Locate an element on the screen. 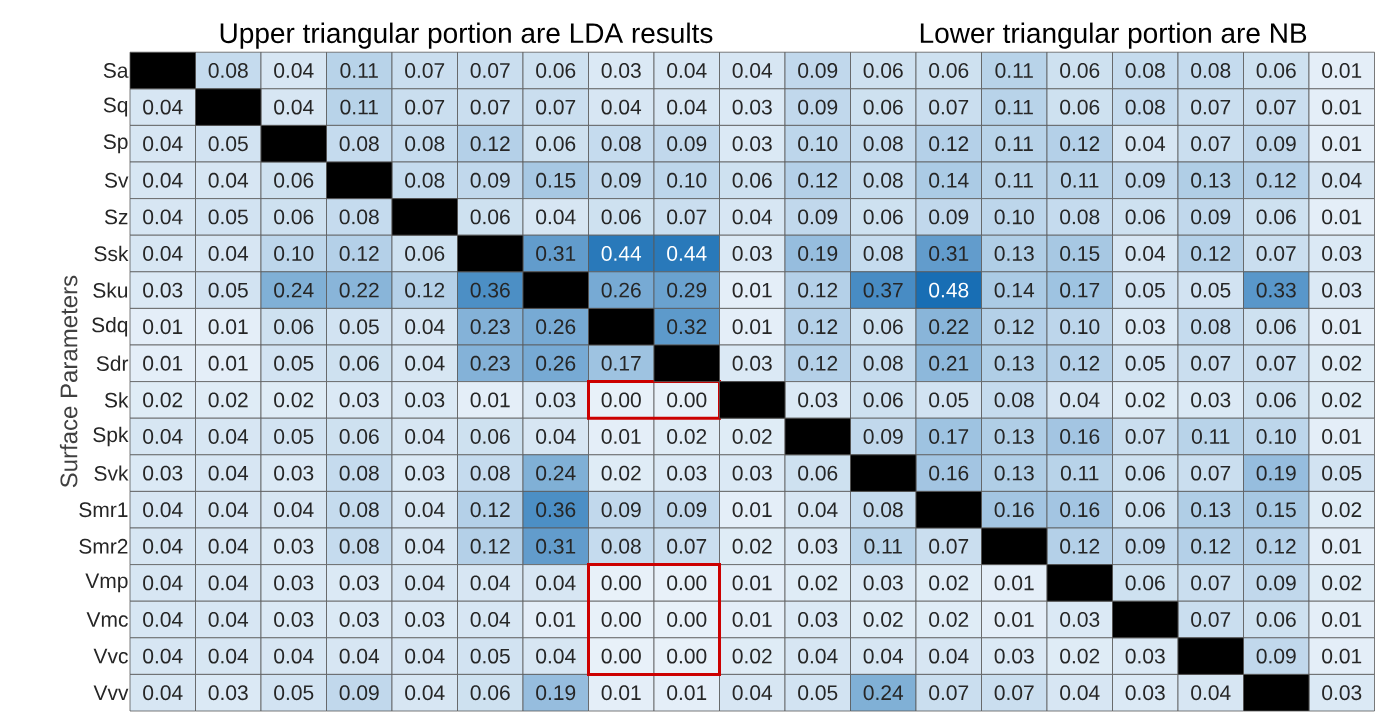 The height and width of the screenshot is (713, 1392). data-label: 0.31 is located at coordinates (556, 253).